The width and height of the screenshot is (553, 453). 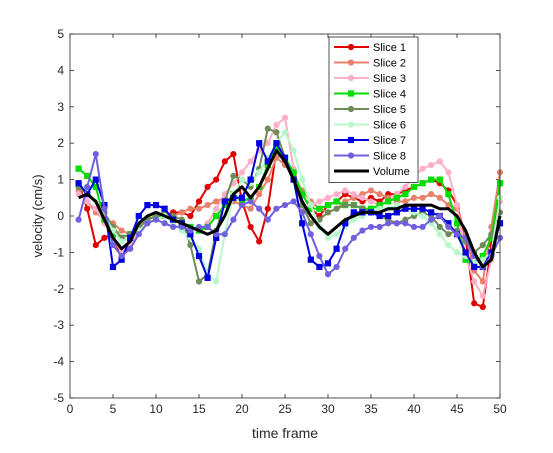 I want to click on x-tick-label: 10, so click(x=156, y=409).